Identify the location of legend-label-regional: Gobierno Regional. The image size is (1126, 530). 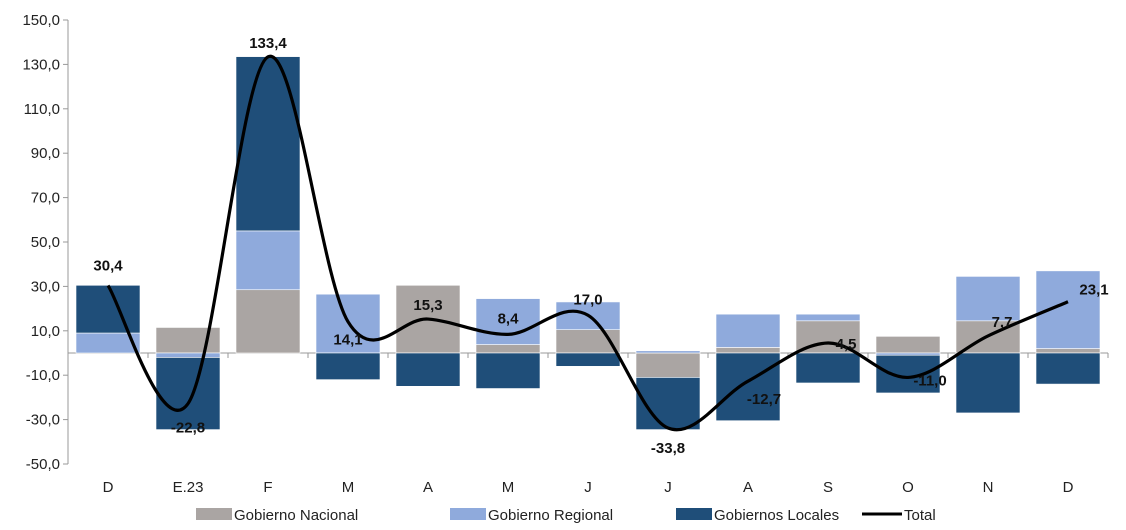
(550, 515).